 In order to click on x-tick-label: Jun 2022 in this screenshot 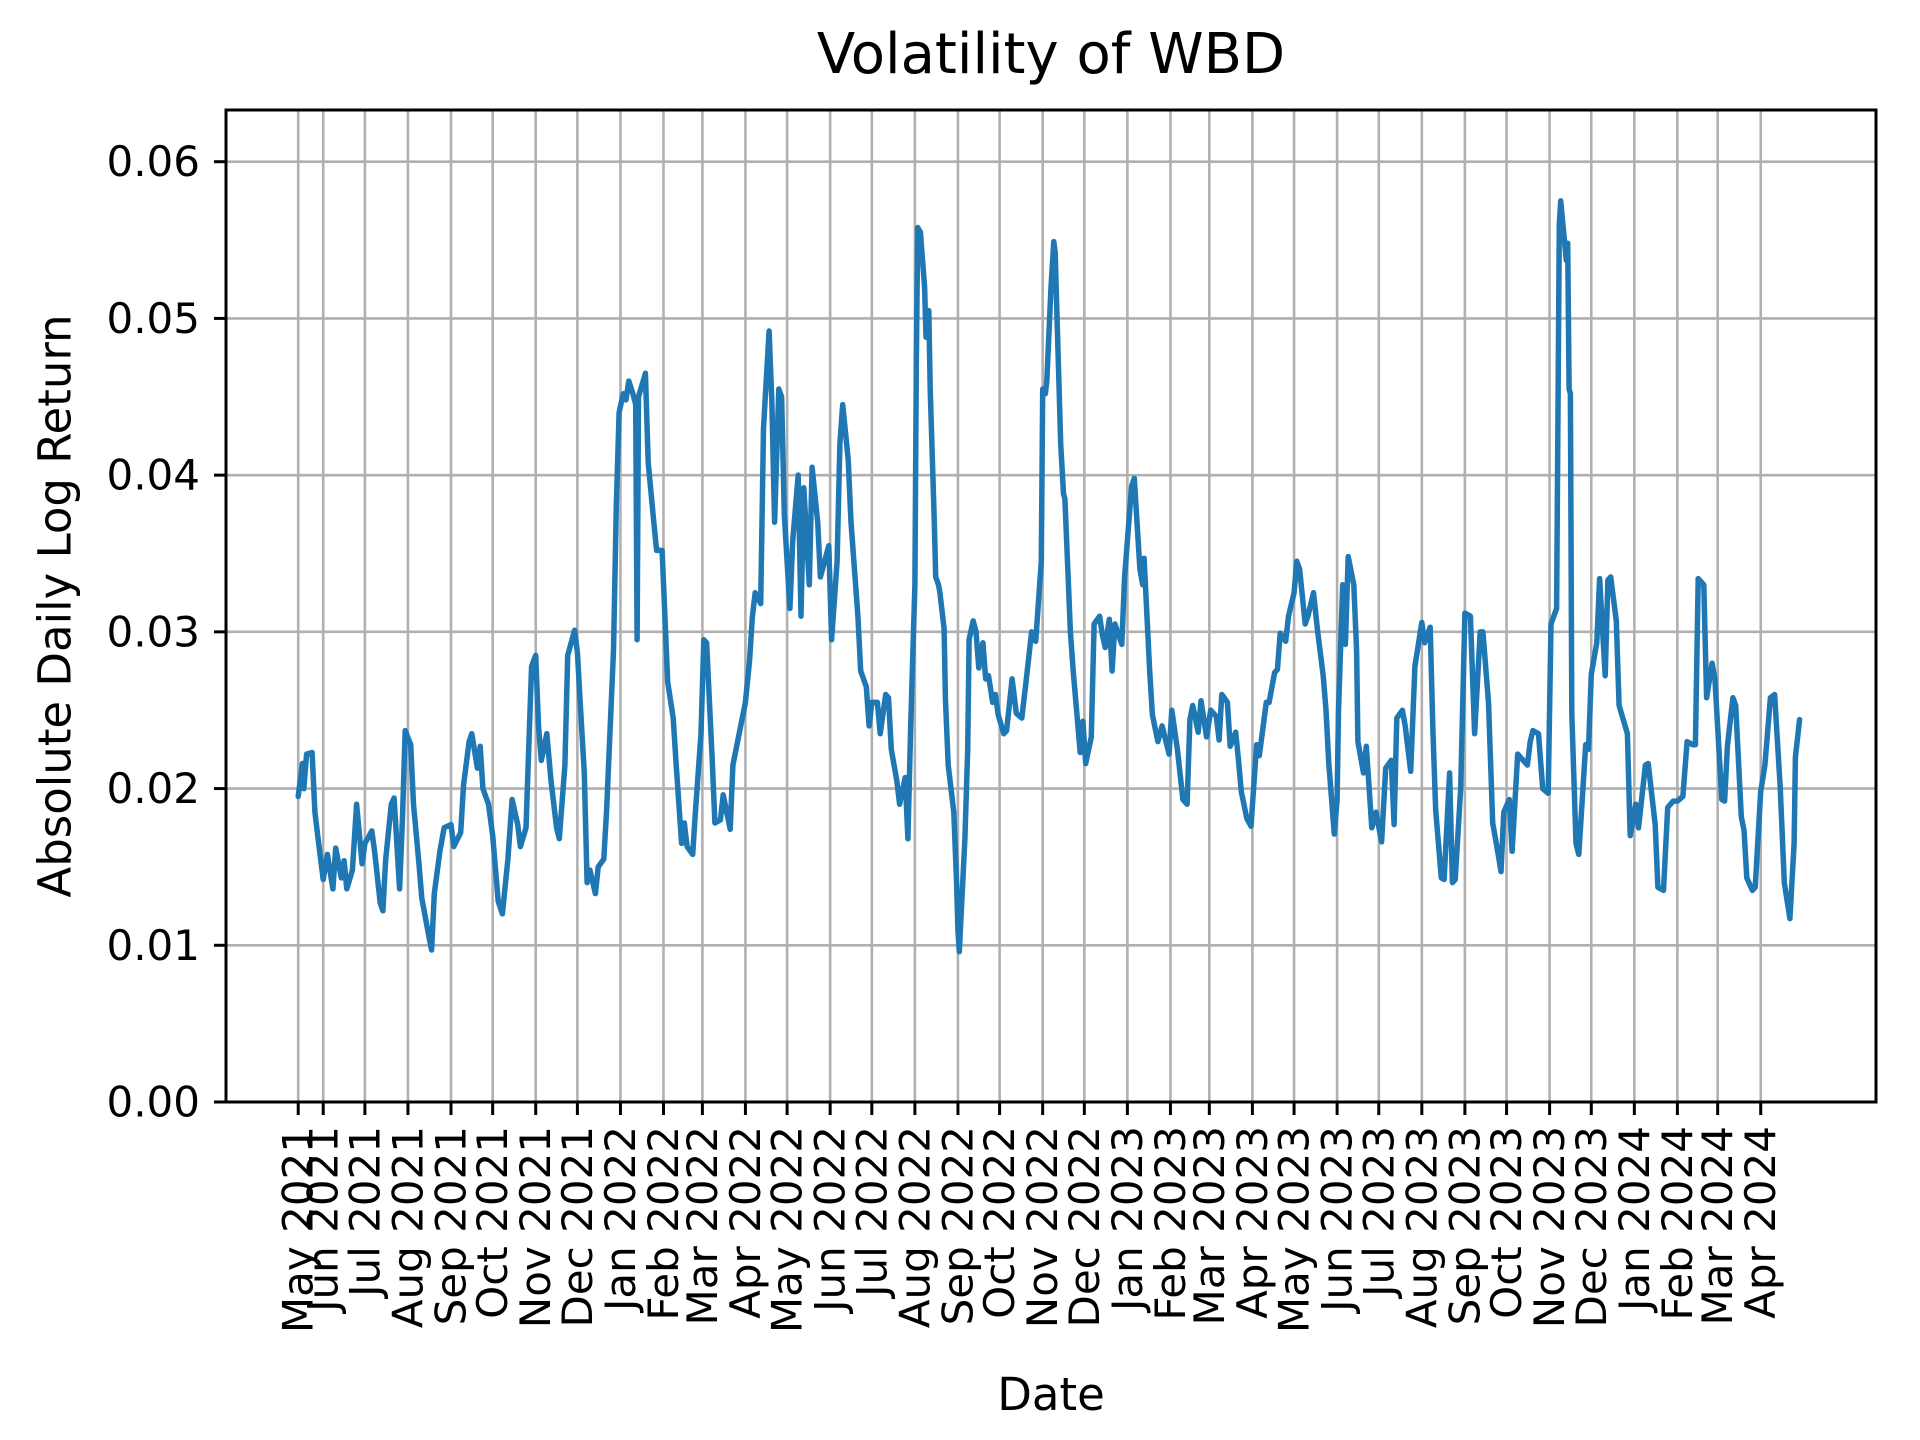, I will do `click(830, 1220)`.